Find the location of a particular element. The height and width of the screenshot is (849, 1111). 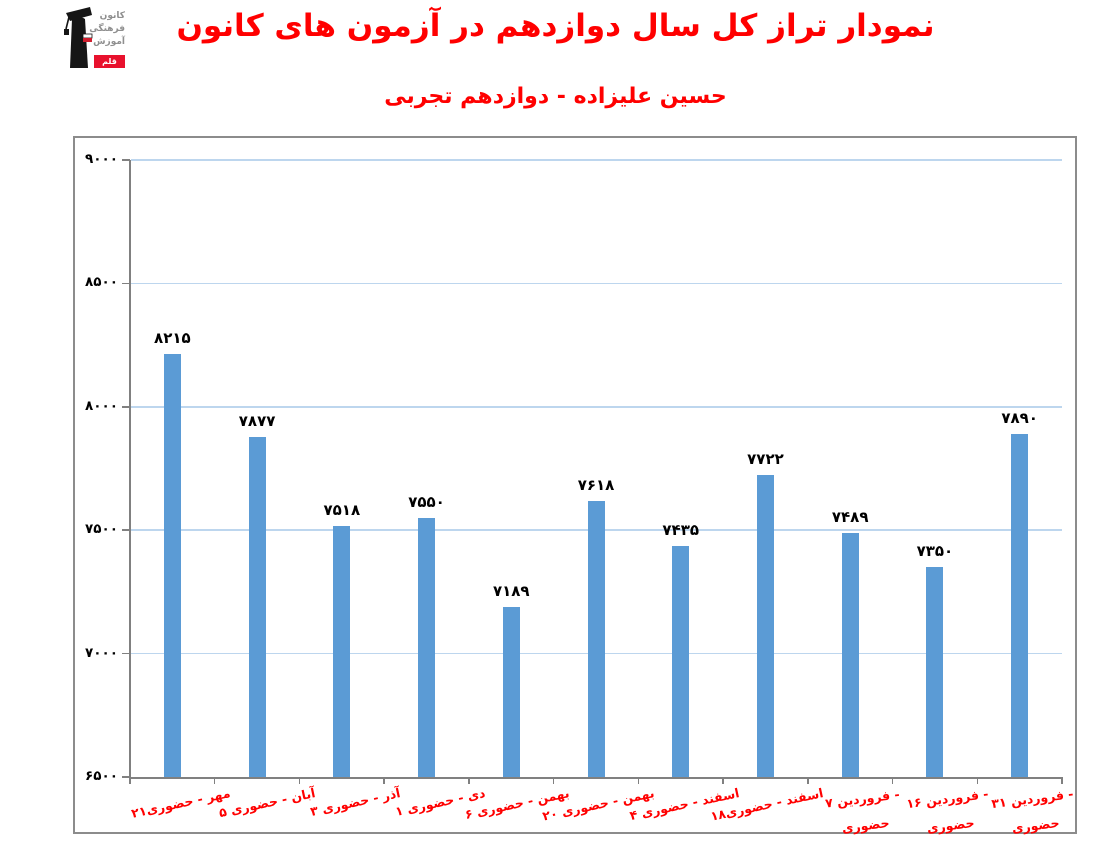

y-axis-label: ۹۰۰۰ is located at coordinates (101, 159).